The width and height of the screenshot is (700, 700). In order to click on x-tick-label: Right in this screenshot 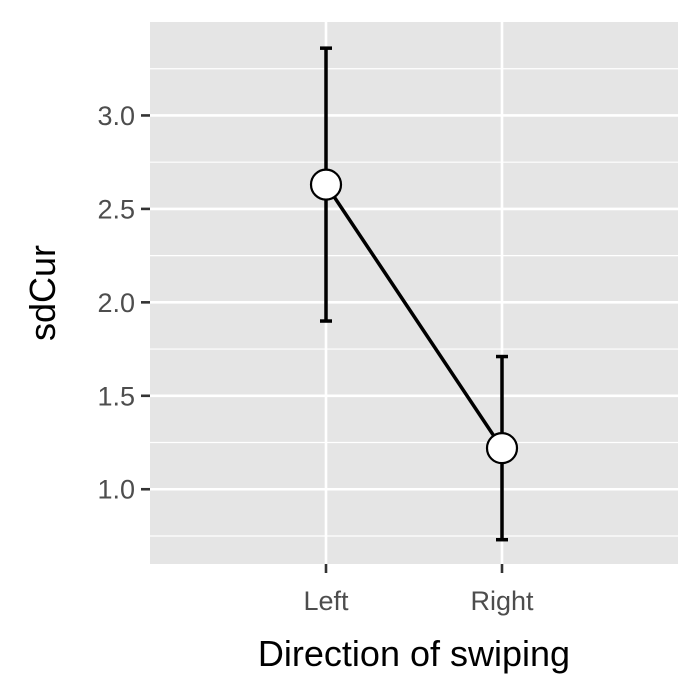, I will do `click(502, 601)`.